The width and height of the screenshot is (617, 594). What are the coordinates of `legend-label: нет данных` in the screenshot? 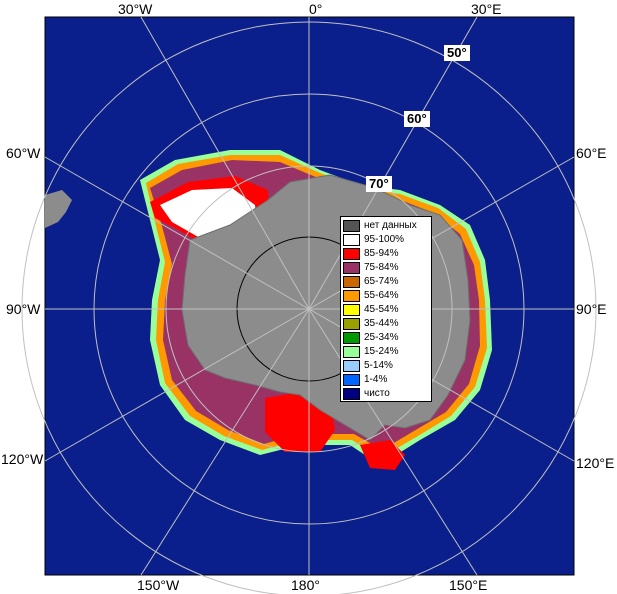 It's located at (390, 225).